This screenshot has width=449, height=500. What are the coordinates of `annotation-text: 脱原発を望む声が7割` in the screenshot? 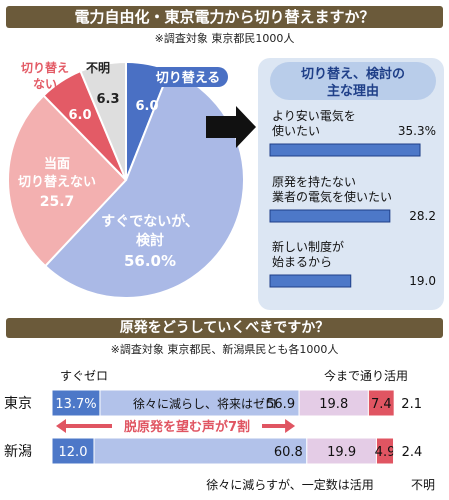 It's located at (187, 427).